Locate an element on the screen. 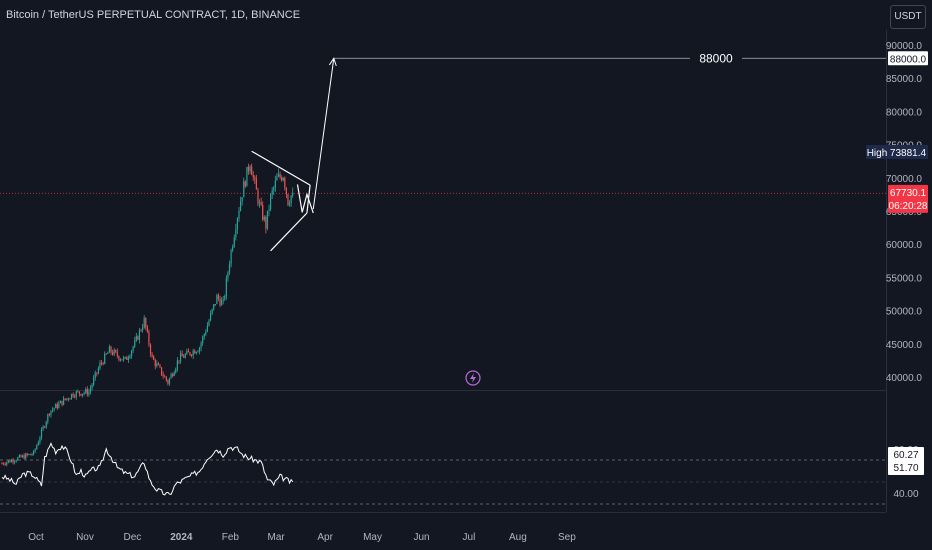 The width and height of the screenshot is (932, 550). current-price-text: 67730.1 is located at coordinates (908, 193).